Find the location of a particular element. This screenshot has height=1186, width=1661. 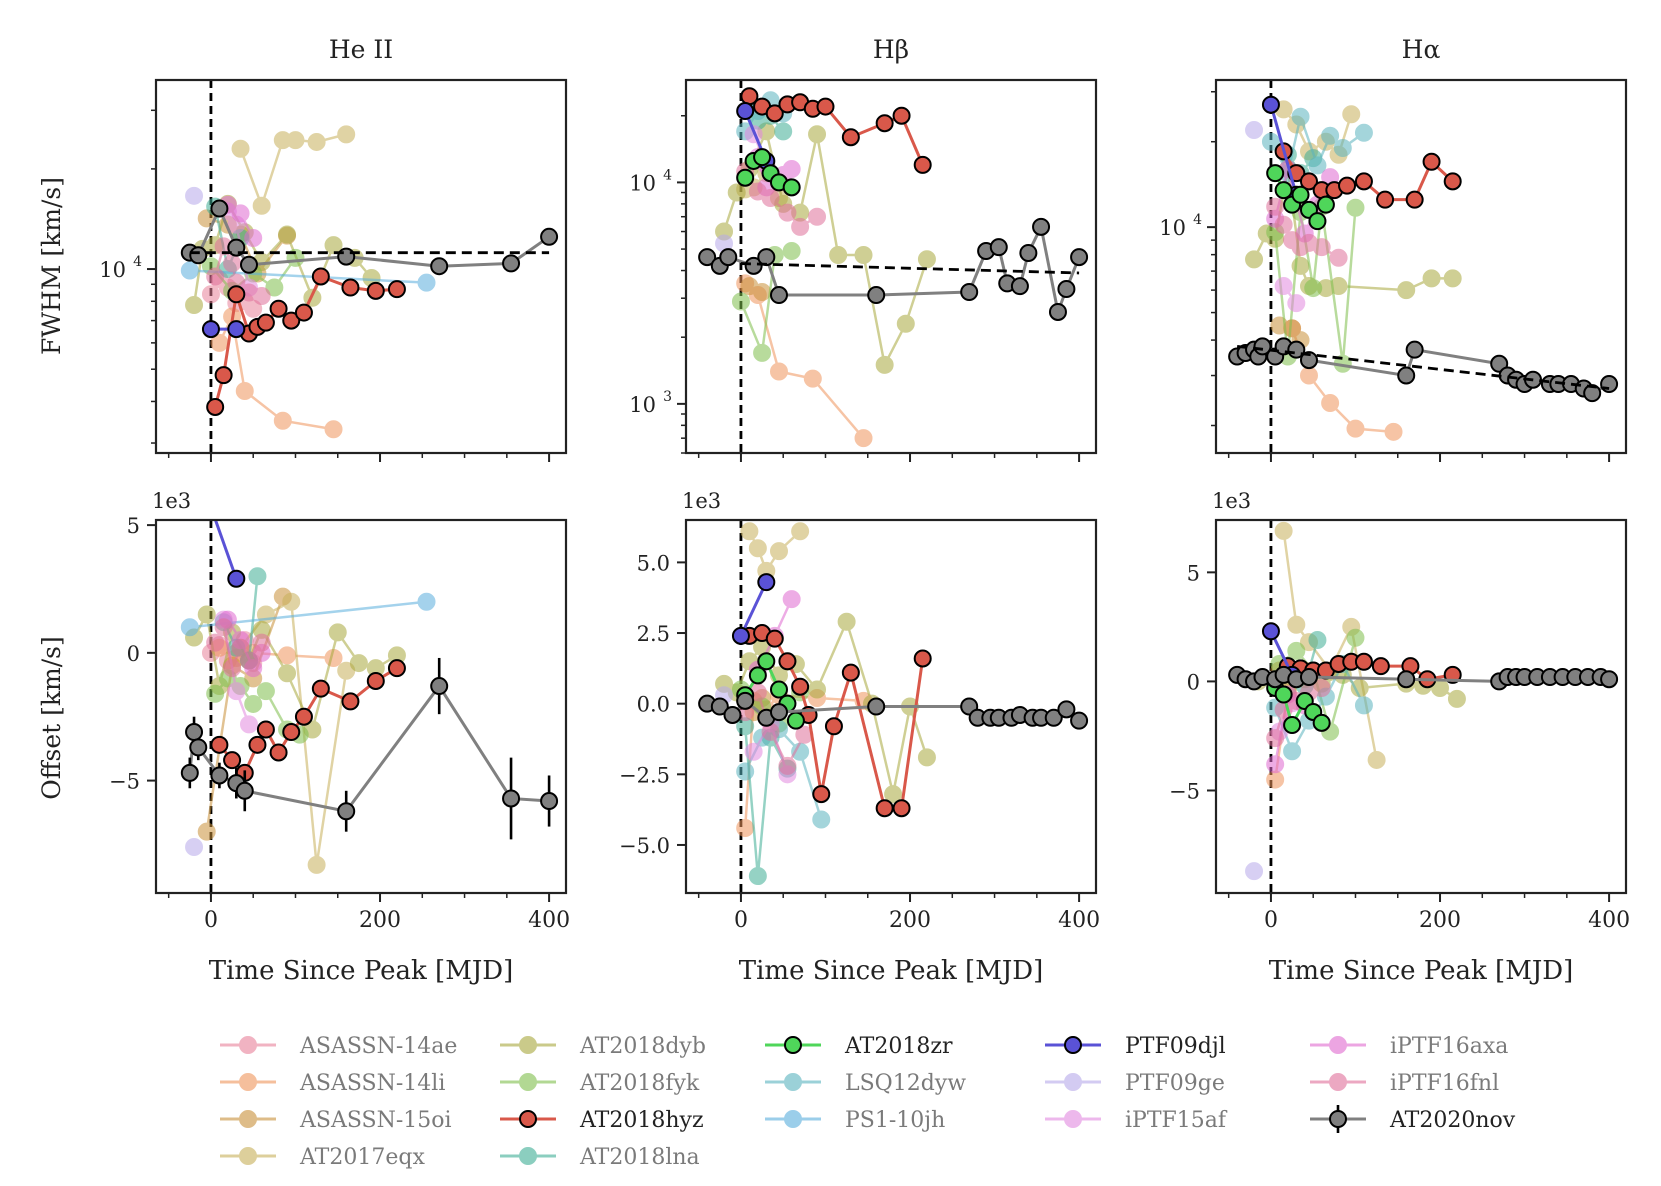

series-iptf15af is located at coordinates (1290, 295).